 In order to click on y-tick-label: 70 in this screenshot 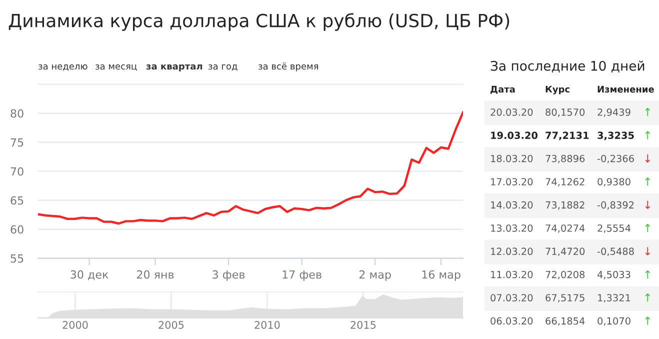, I will do `click(17, 171)`.